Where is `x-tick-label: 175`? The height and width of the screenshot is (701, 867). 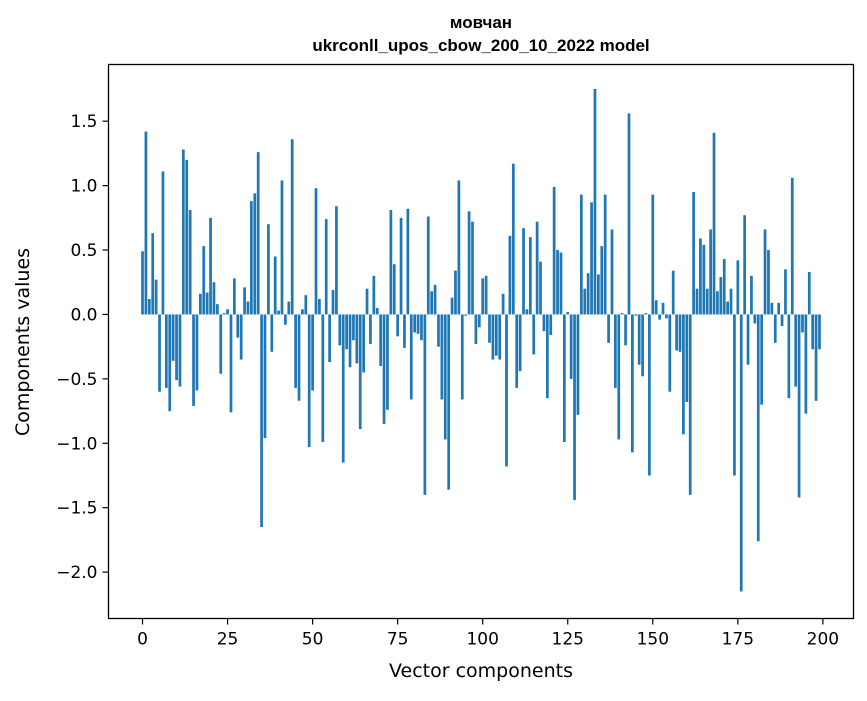
x-tick-label: 175 is located at coordinates (738, 640).